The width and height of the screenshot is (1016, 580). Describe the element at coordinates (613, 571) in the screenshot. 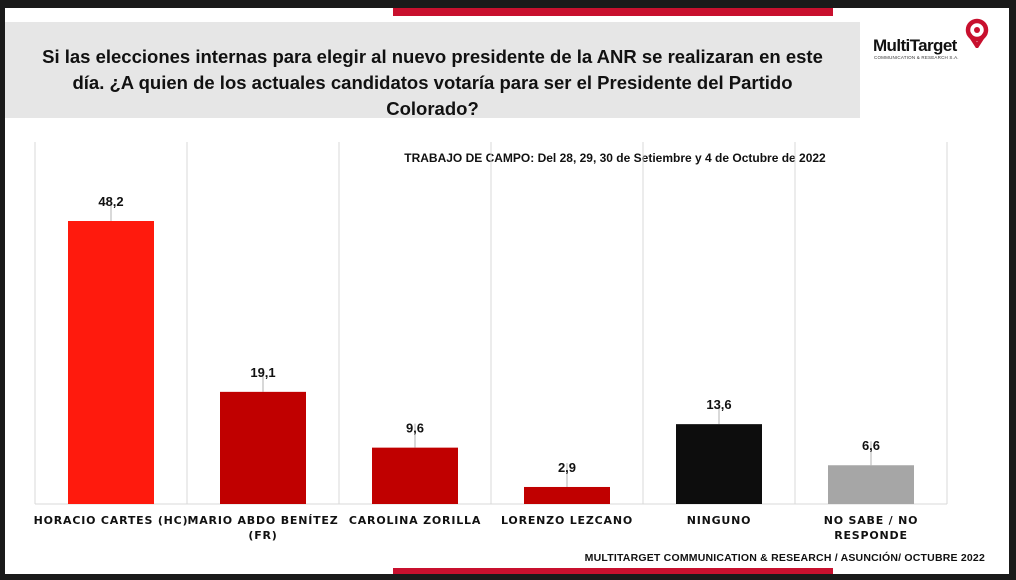

I see `bottom-accent-stripe` at that location.